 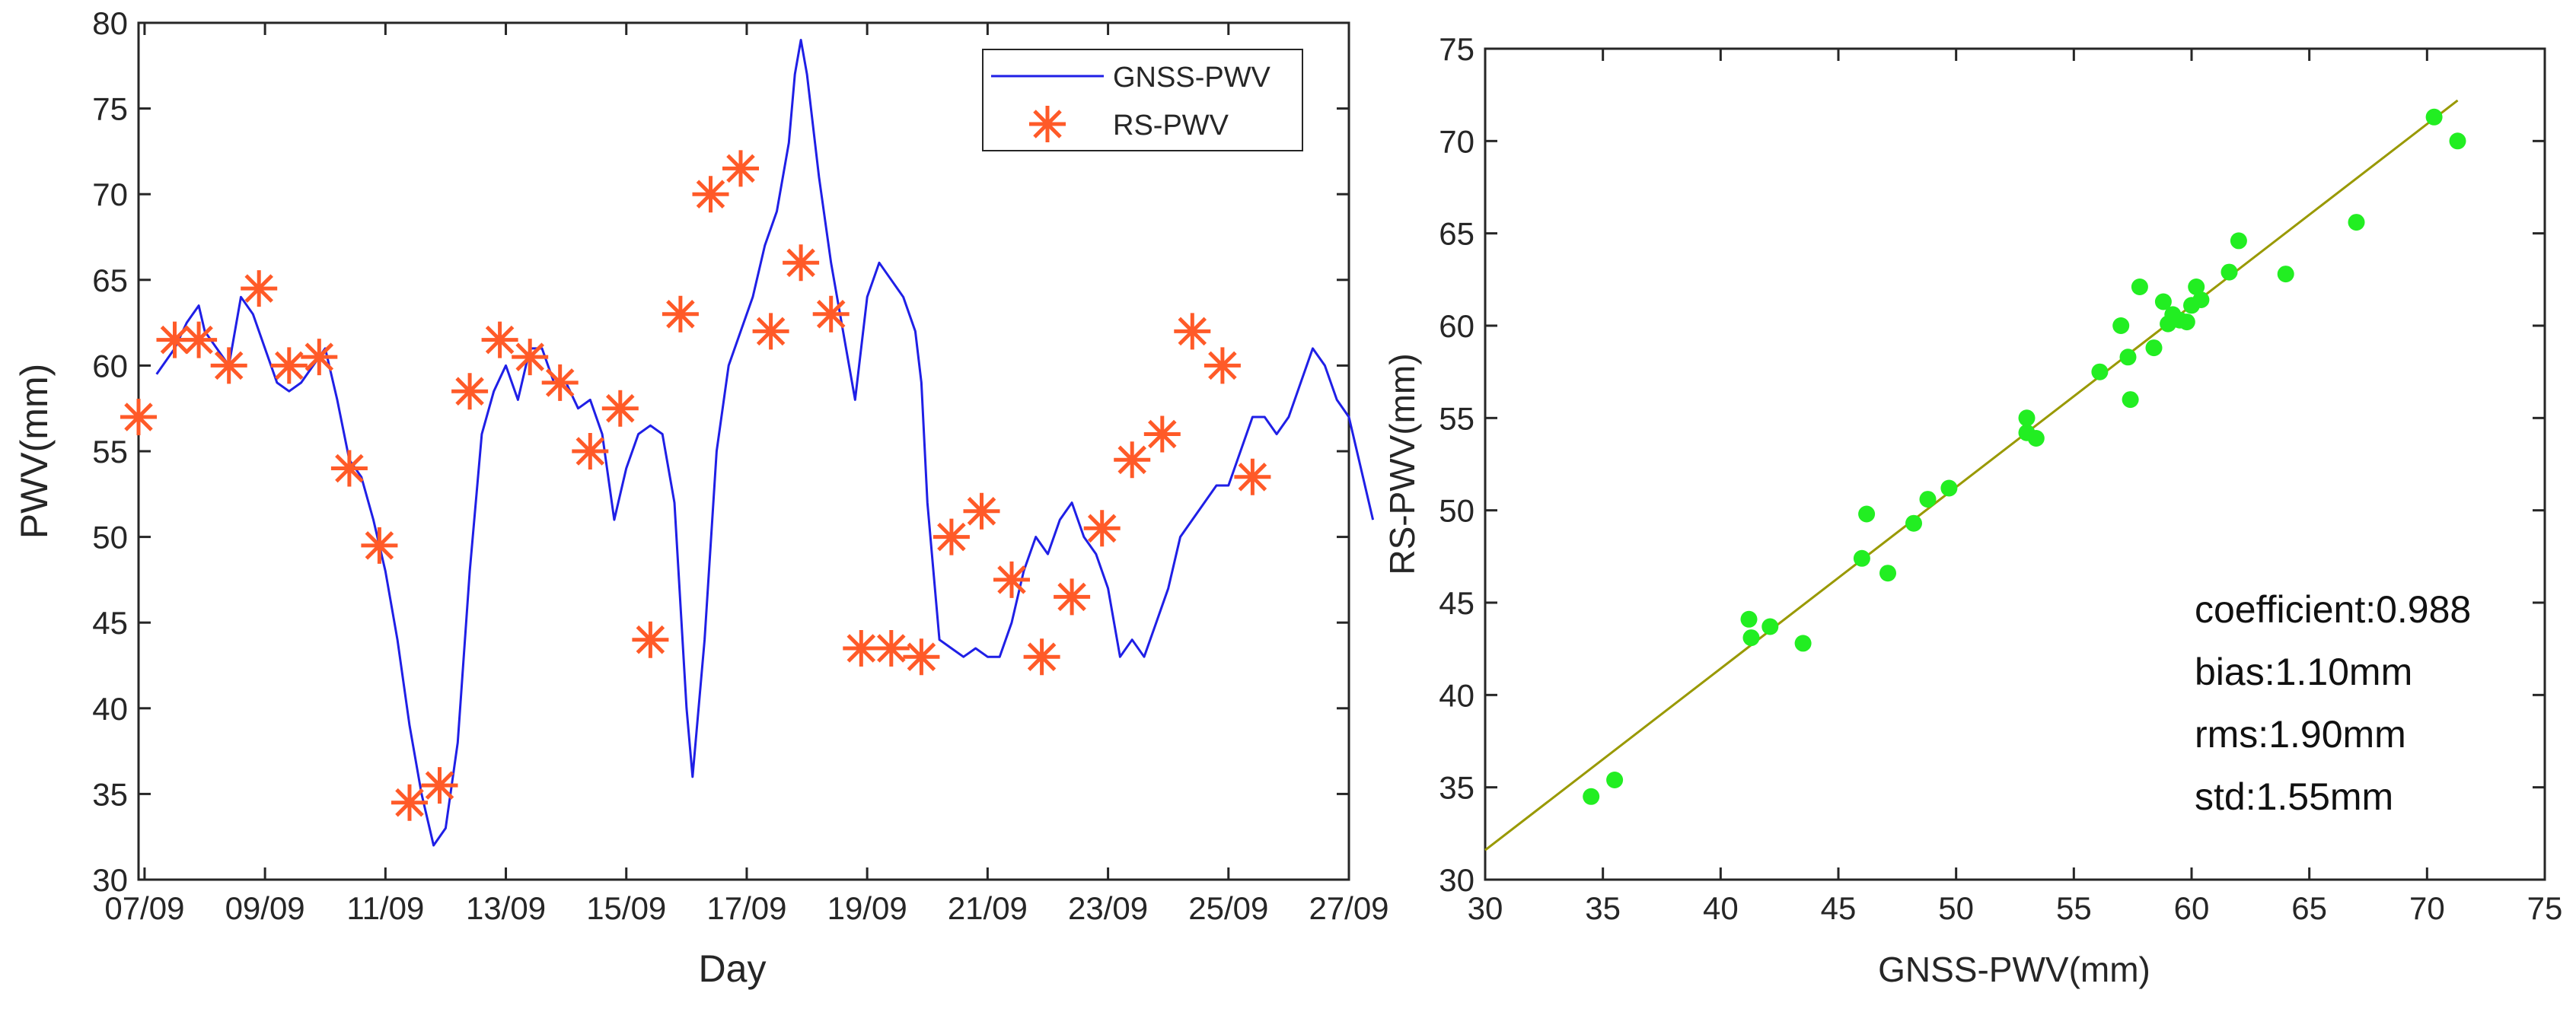 What do you see at coordinates (2074, 908) in the screenshot?
I see `right-x-tick-label: 55` at bounding box center [2074, 908].